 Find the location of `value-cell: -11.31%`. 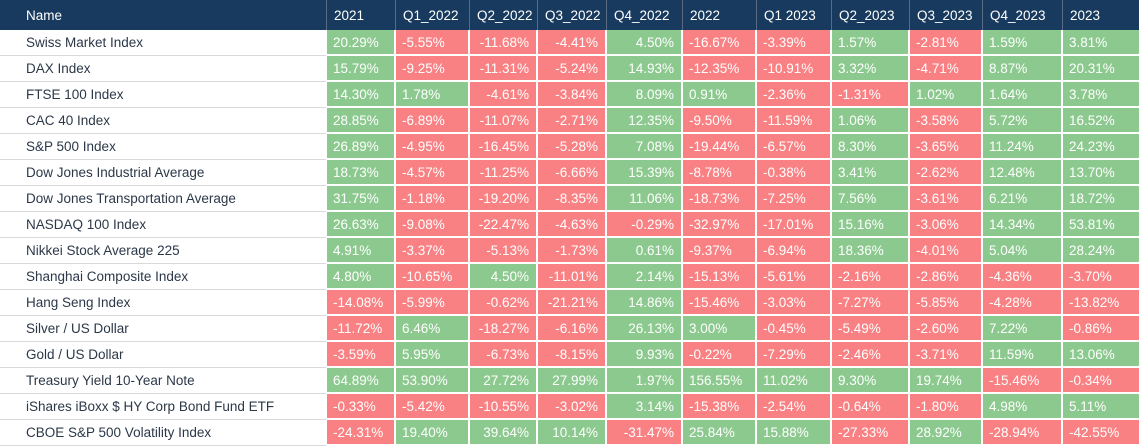

value-cell: -11.31% is located at coordinates (504, 69).